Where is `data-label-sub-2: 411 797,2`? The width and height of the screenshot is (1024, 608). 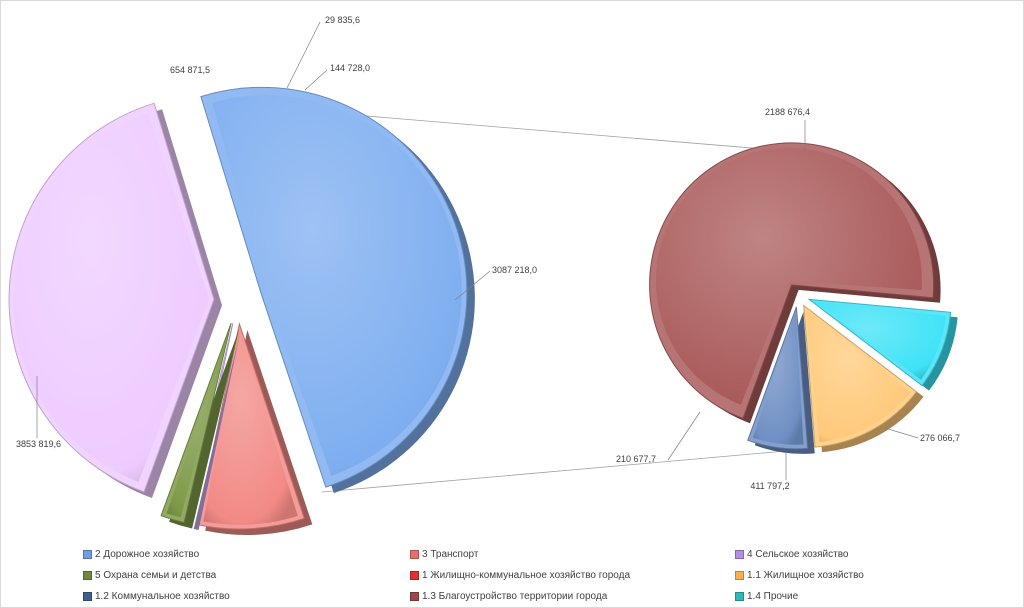 data-label-sub-2: 411 797,2 is located at coordinates (769, 486).